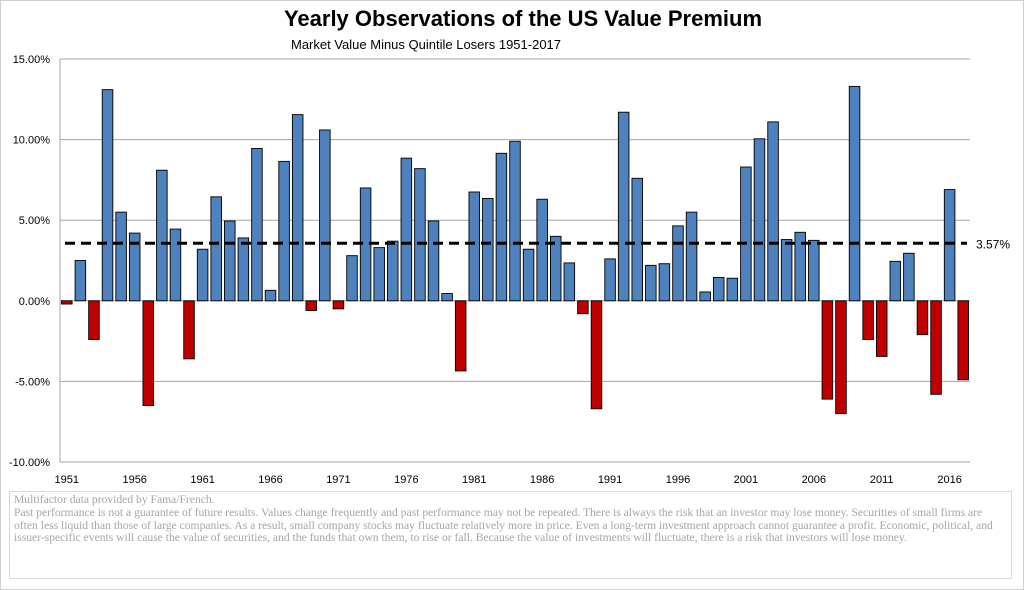 This screenshot has height=590, width=1024. What do you see at coordinates (134, 267) in the screenshot?
I see `bar-1956` at bounding box center [134, 267].